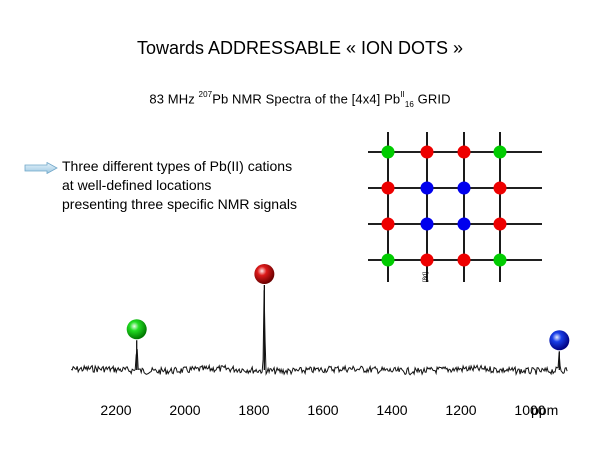  What do you see at coordinates (174, 99) in the screenshot?
I see `subtitle-prefix: 83 MHz` at bounding box center [174, 99].